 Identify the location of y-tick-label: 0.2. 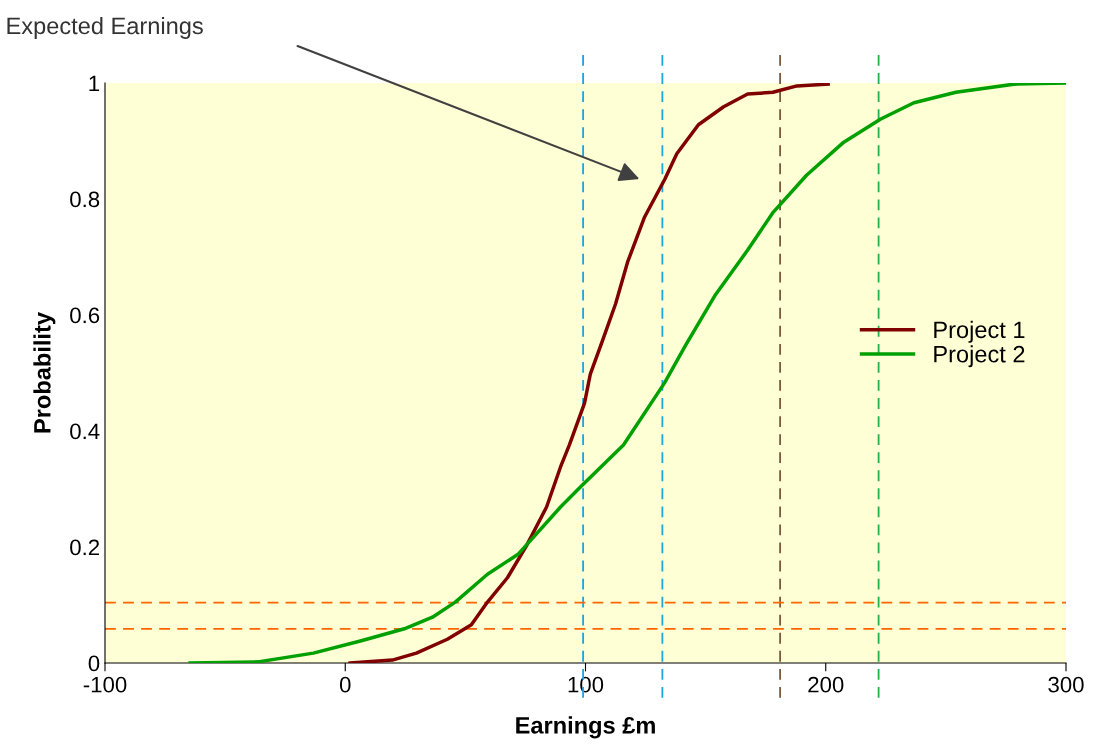
(85, 547).